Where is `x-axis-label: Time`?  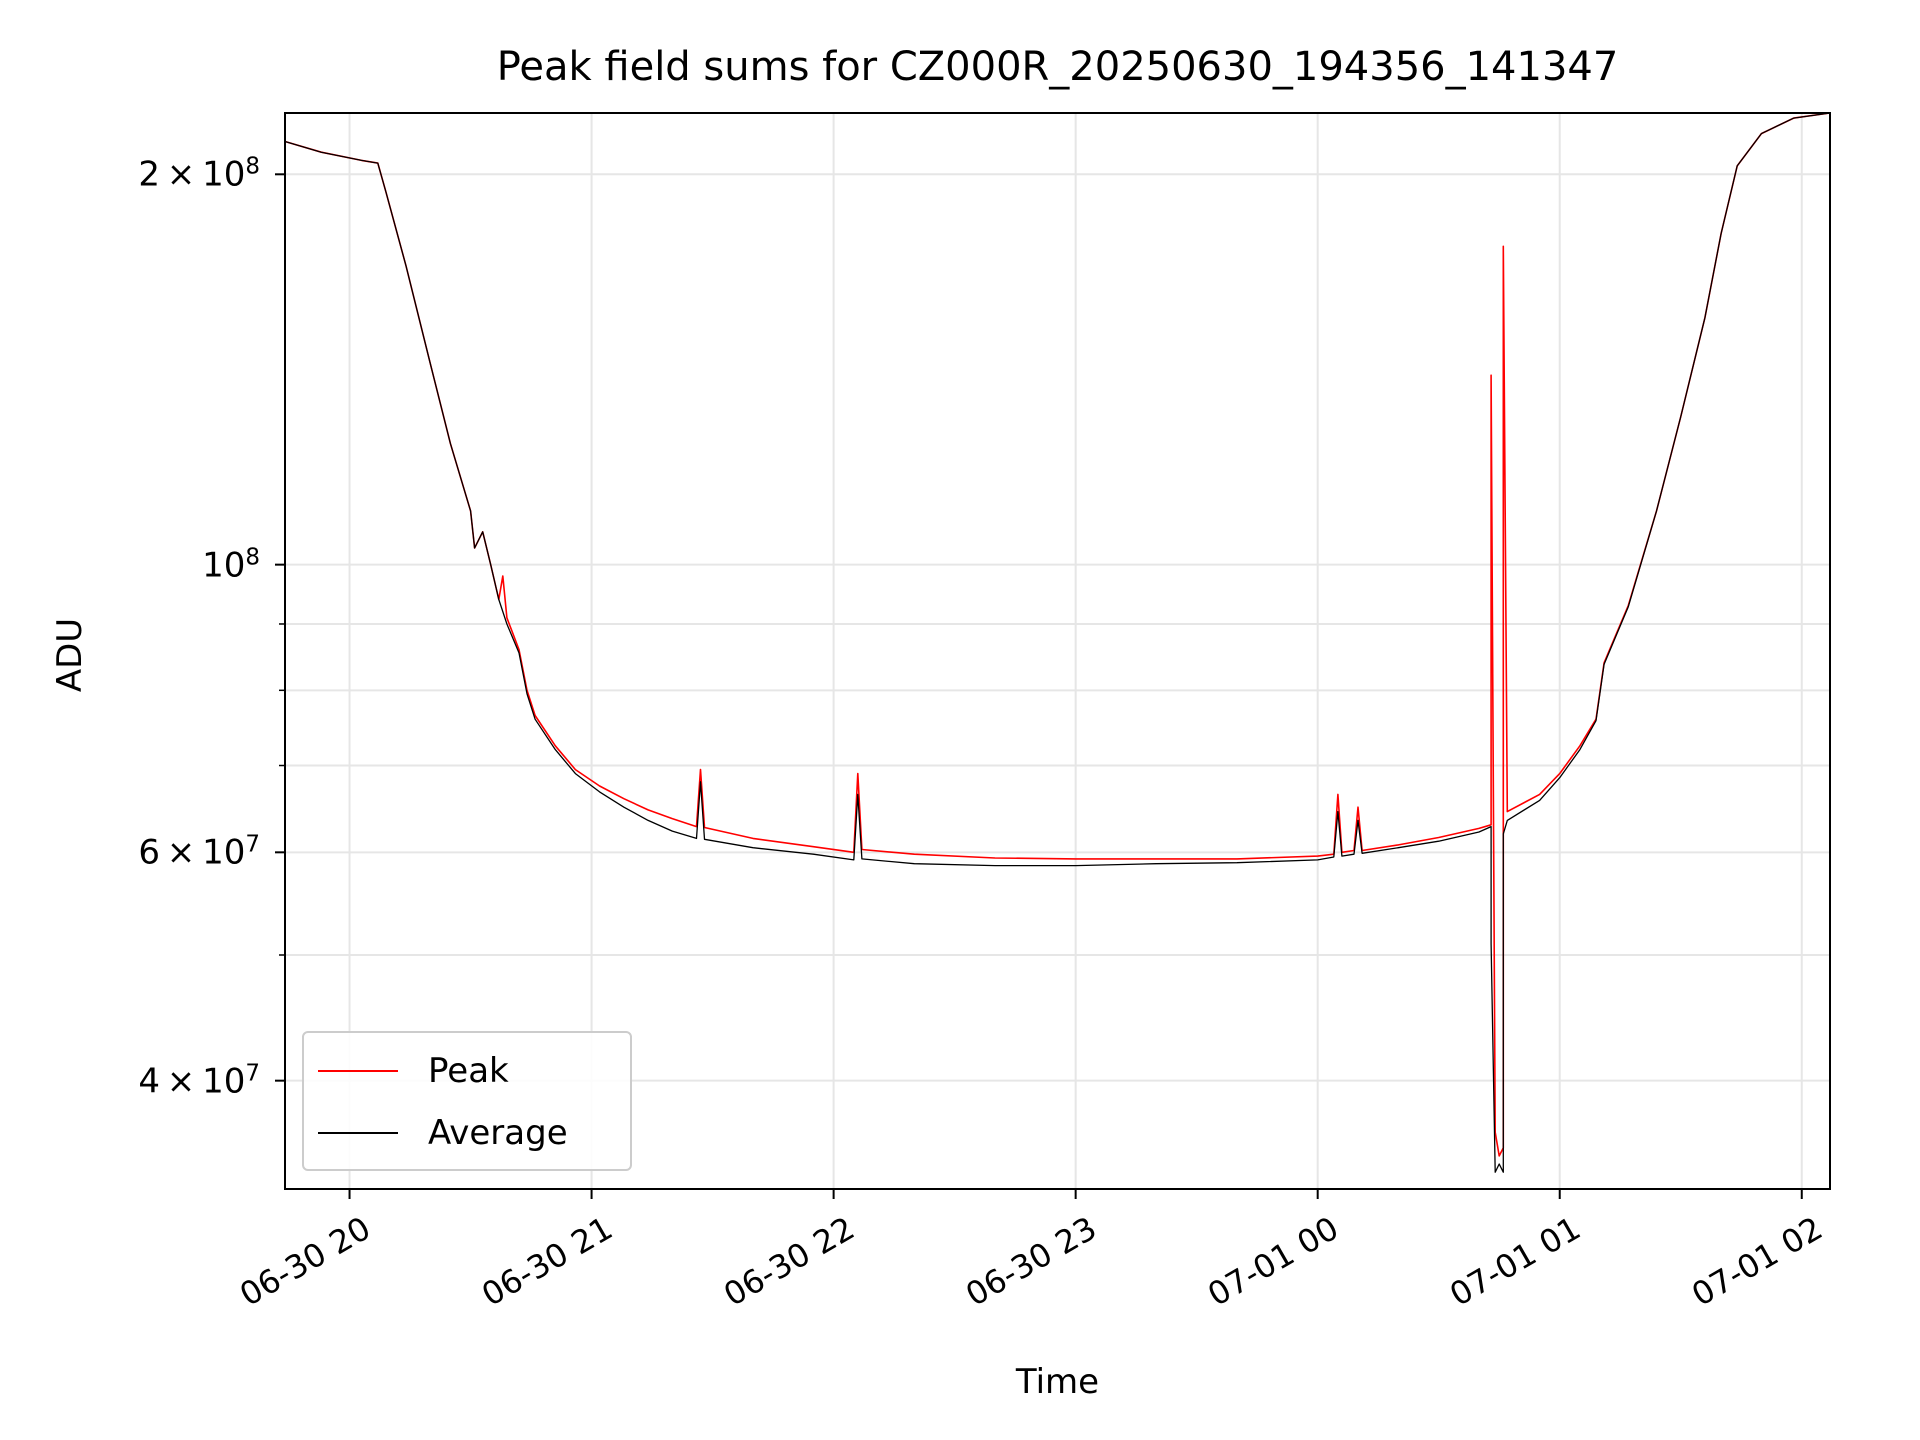 x-axis-label: Time is located at coordinates (1057, 1382).